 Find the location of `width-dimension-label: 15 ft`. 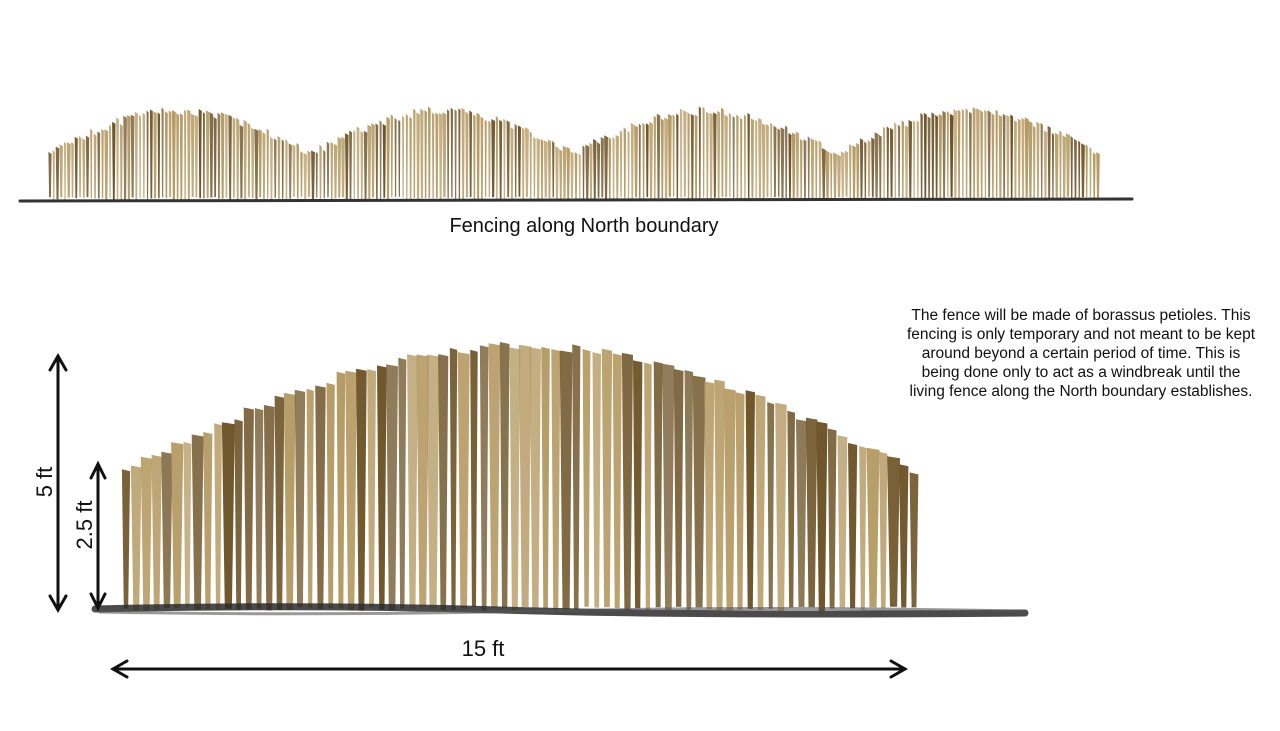

width-dimension-label: 15 ft is located at coordinates (483, 648).